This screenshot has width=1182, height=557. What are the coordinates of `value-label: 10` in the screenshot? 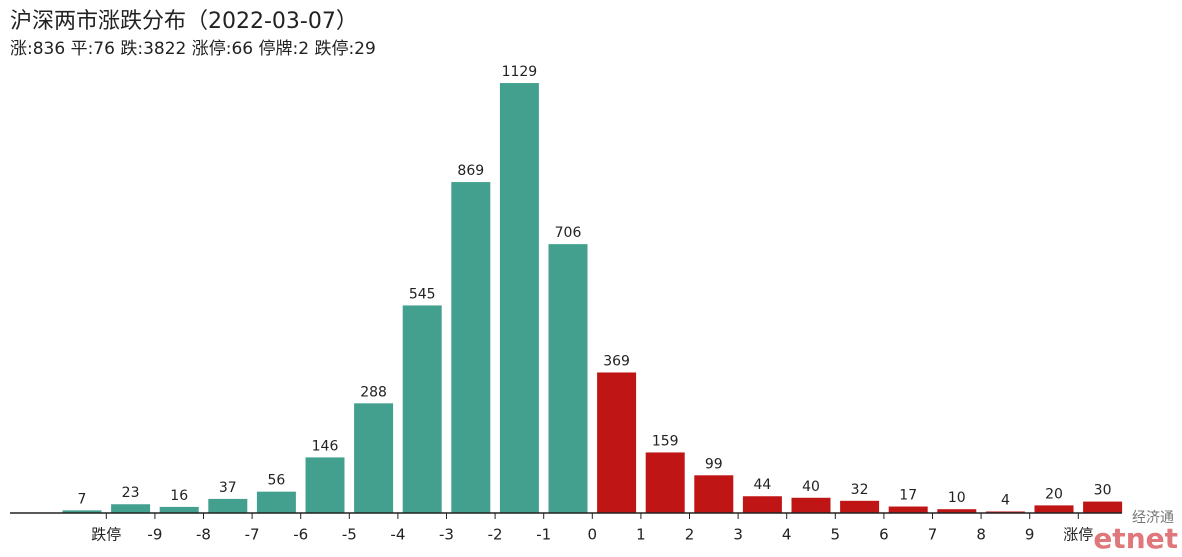 It's located at (957, 498).